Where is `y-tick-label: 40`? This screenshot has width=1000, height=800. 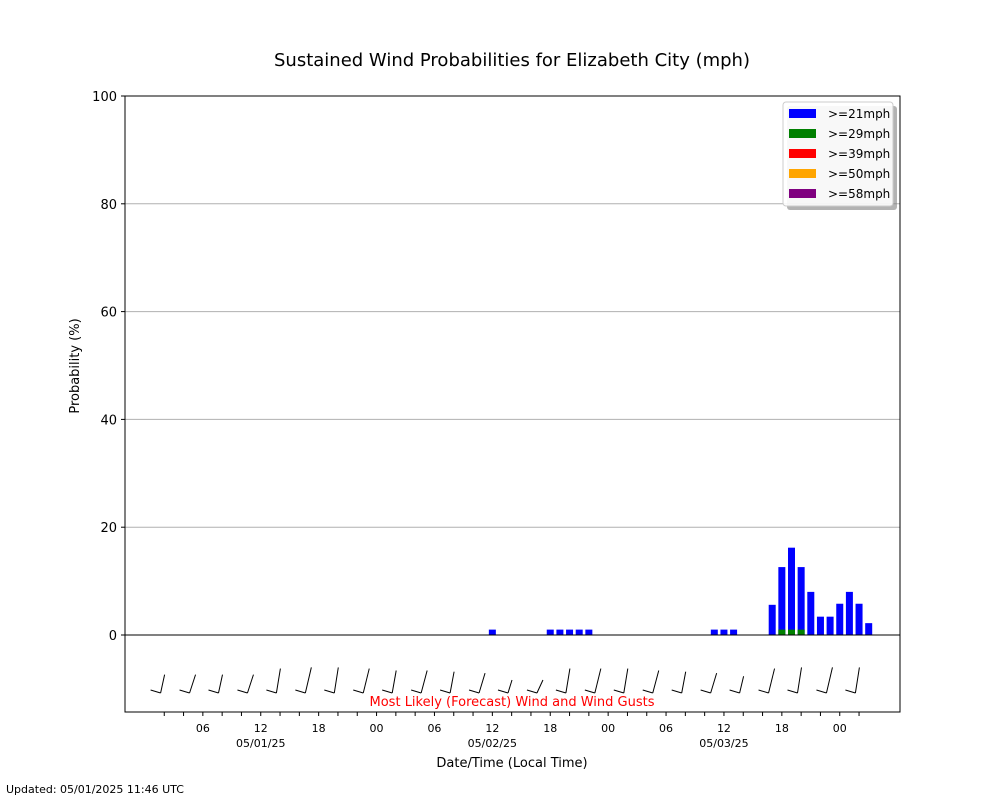 y-tick-label: 40 is located at coordinates (108, 420).